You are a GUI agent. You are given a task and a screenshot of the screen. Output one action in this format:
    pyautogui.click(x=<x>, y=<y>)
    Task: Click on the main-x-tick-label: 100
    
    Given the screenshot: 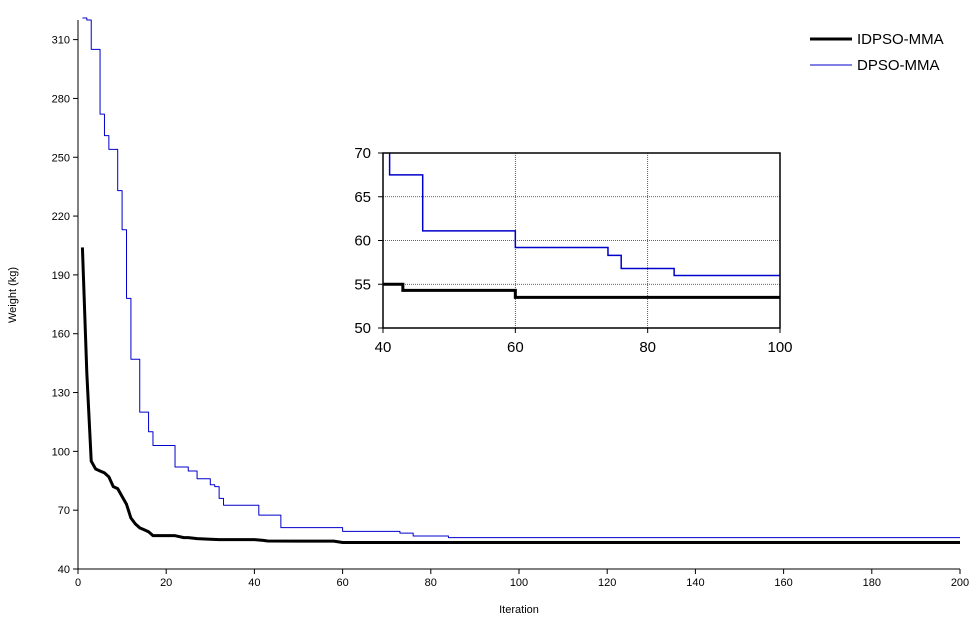 What is the action you would take?
    pyautogui.click(x=519, y=583)
    